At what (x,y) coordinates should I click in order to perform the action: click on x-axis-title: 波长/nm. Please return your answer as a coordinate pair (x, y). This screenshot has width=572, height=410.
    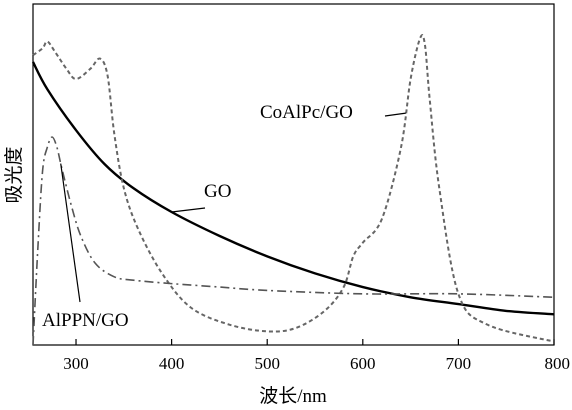
    Looking at the image, I should click on (293, 396).